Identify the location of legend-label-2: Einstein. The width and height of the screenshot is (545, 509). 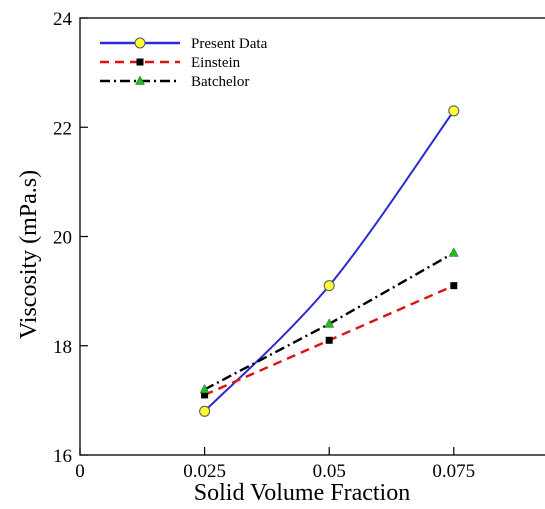
(216, 63).